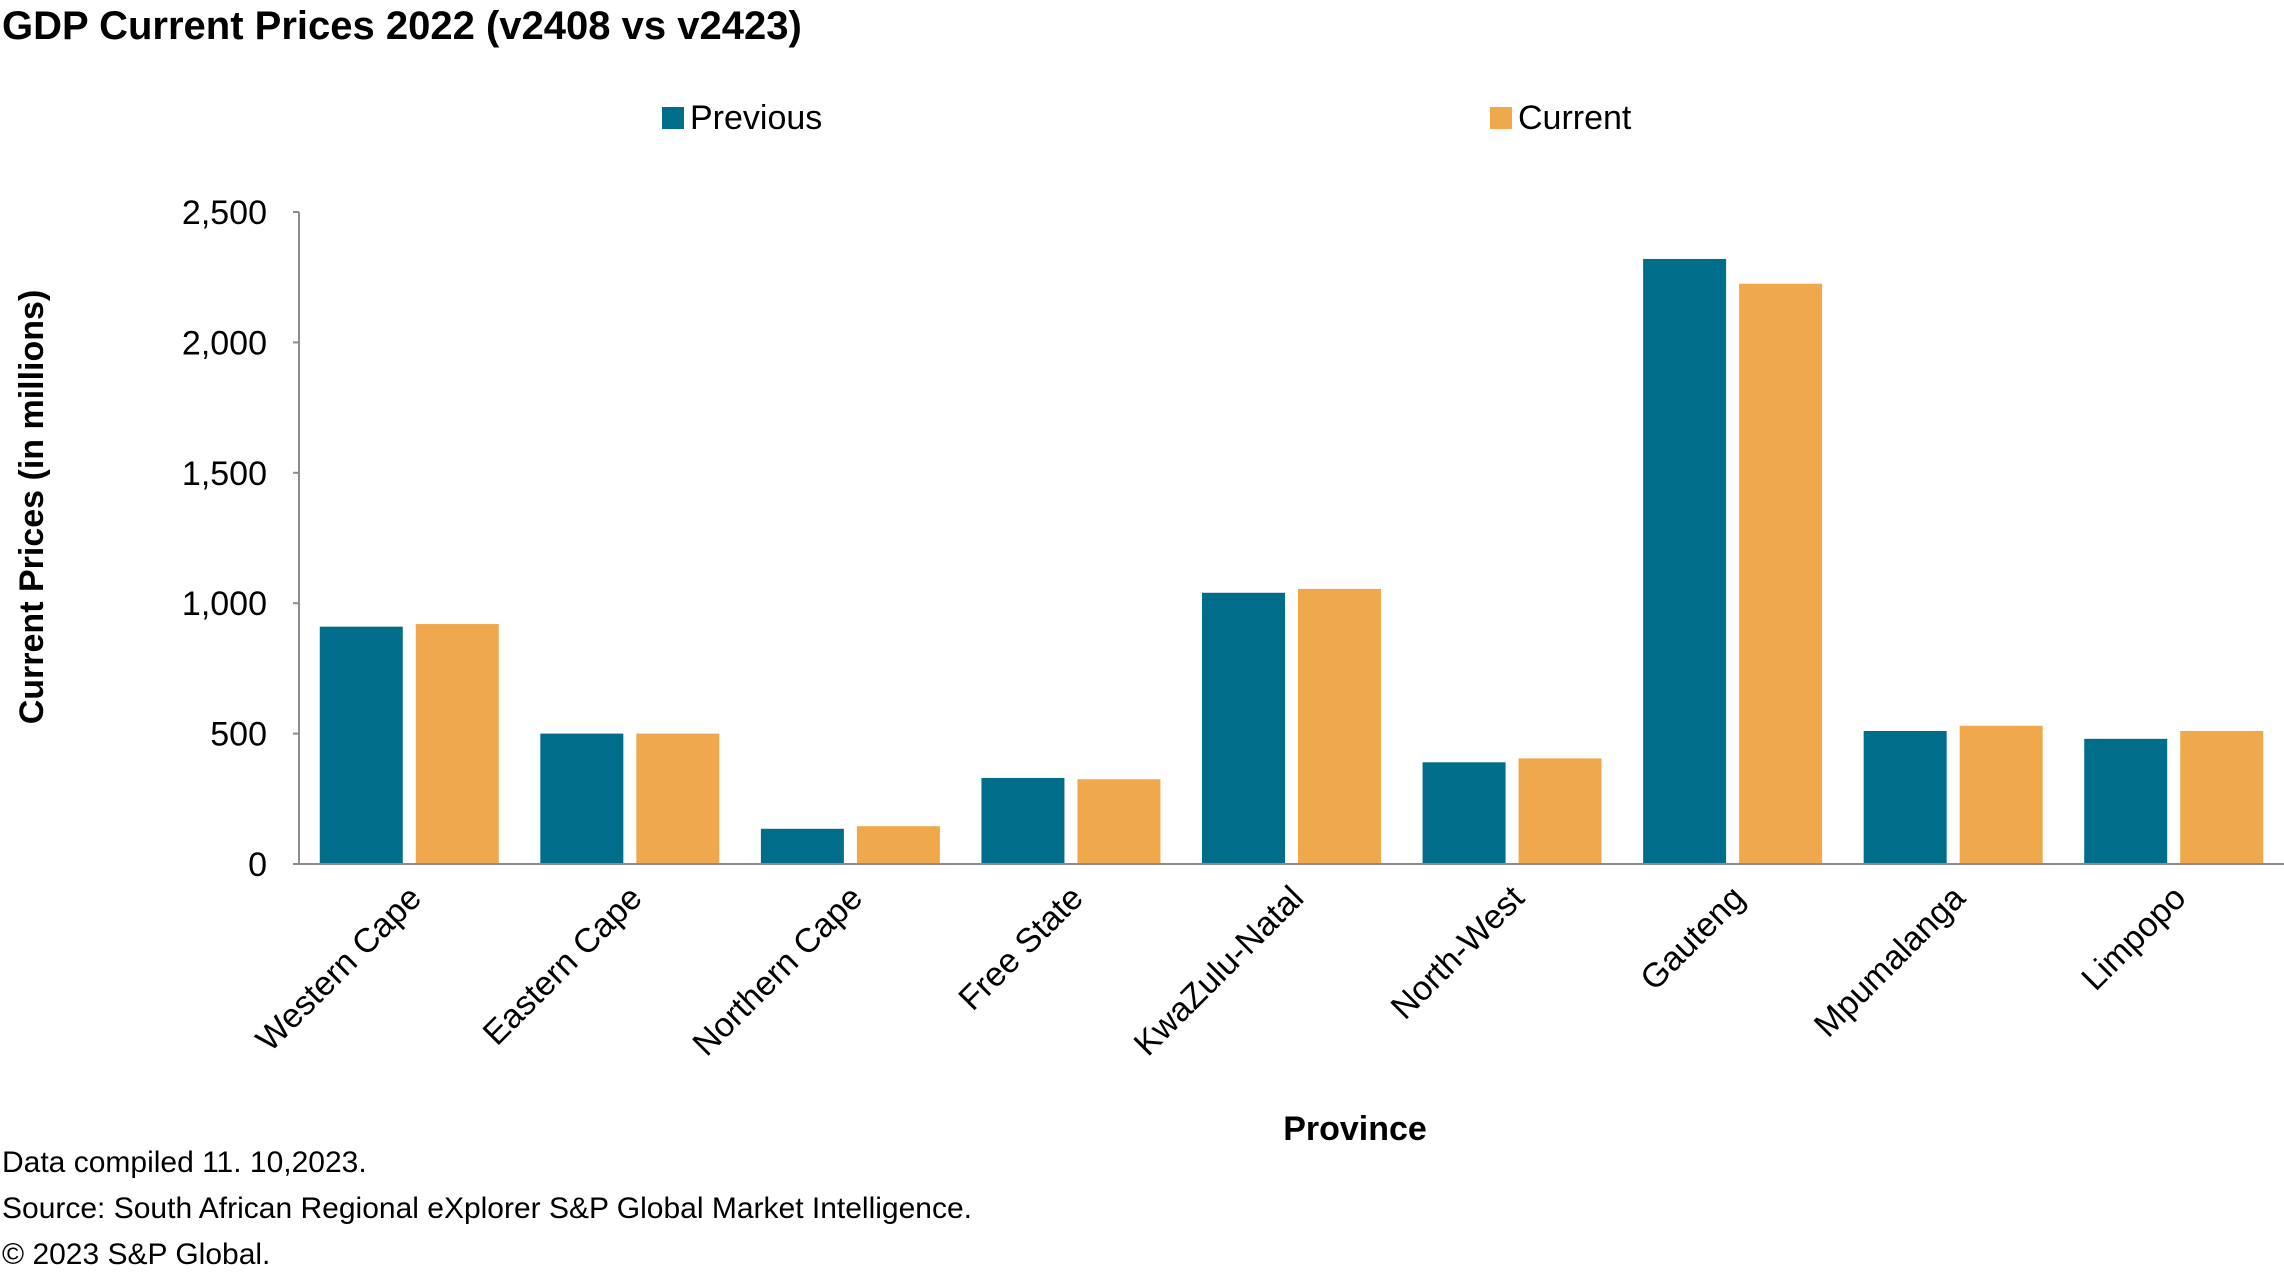 This screenshot has width=2284, height=1278. Describe the element at coordinates (802, 846) in the screenshot. I see `bar-previous-northern-cape` at that location.